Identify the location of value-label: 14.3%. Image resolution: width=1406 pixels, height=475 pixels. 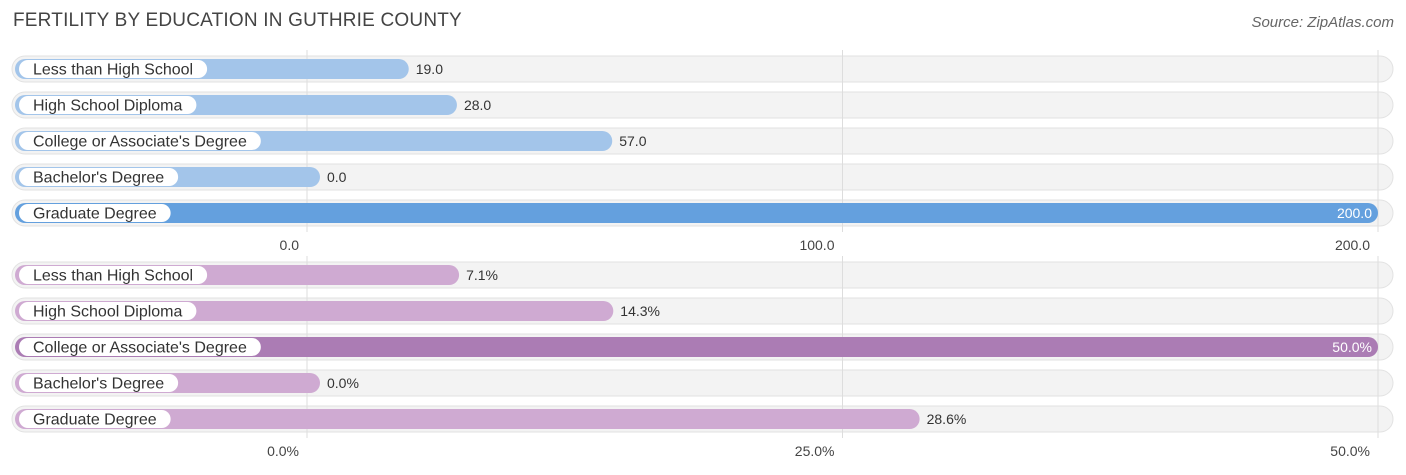
(640, 311).